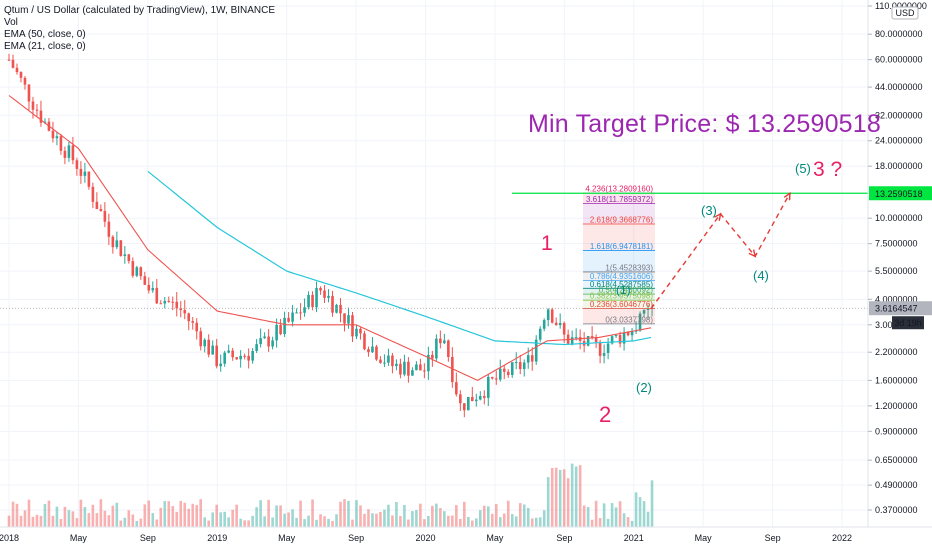 The width and height of the screenshot is (932, 550). What do you see at coordinates (828, 169) in the screenshot?
I see `wave-3-label: 3 ?` at bounding box center [828, 169].